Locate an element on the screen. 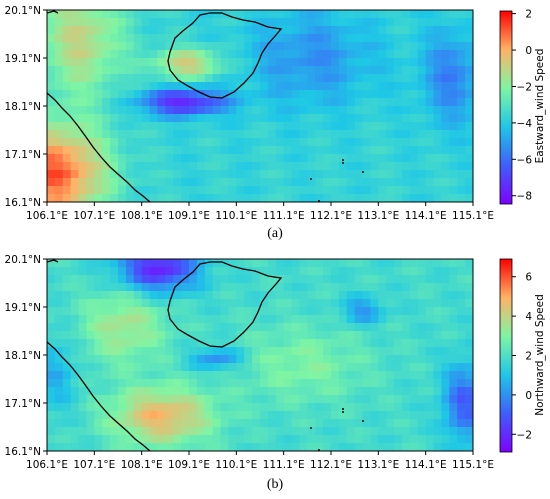  caption-b: (b) is located at coordinates (275, 484).